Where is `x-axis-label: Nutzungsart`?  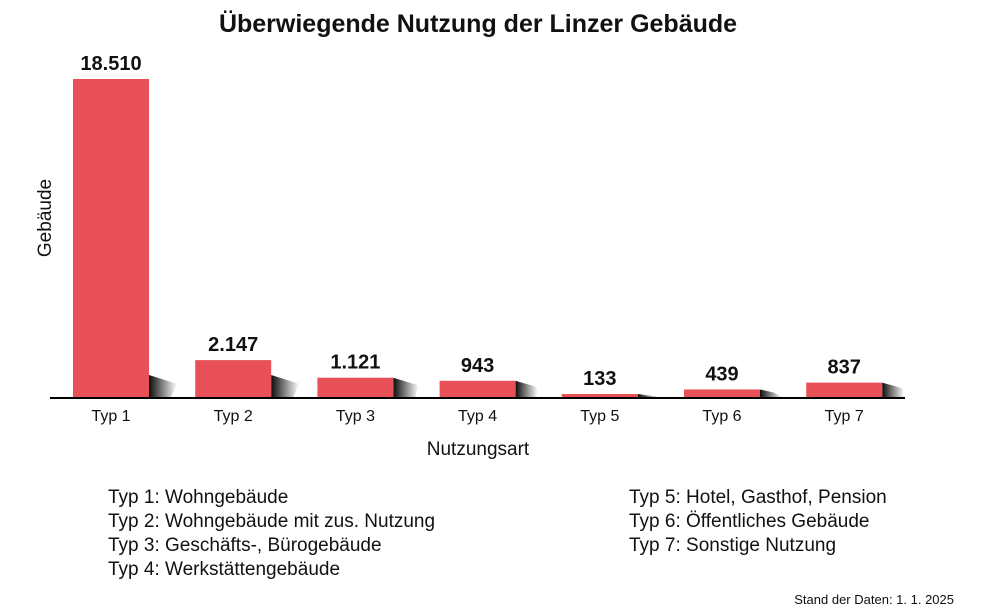
x-axis-label: Nutzungsart is located at coordinates (478, 449).